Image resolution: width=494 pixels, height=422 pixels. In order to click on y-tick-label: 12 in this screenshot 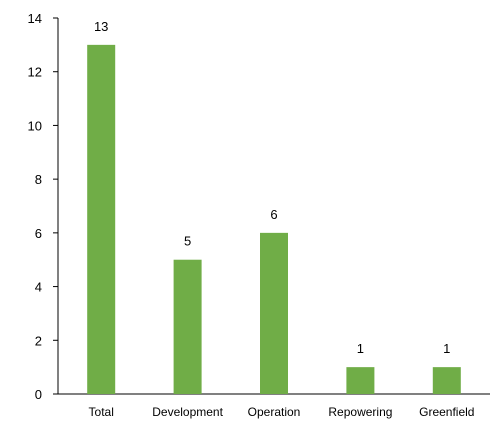, I will do `click(35, 72)`.